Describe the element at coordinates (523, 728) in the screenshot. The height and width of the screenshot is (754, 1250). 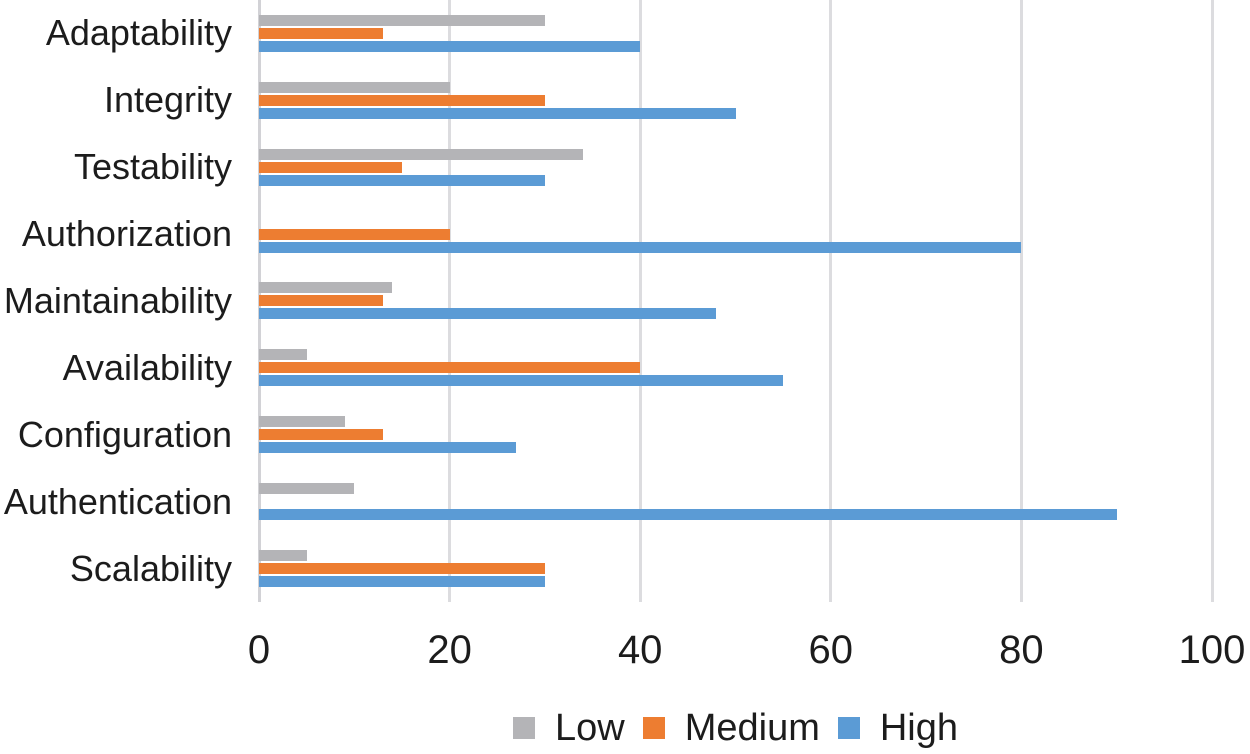
I see `legend-swatch-low` at that location.